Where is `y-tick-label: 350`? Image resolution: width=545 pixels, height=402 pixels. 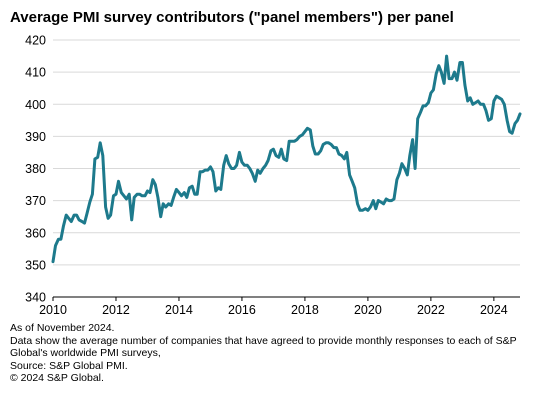 y-tick-label: 350 is located at coordinates (35, 265).